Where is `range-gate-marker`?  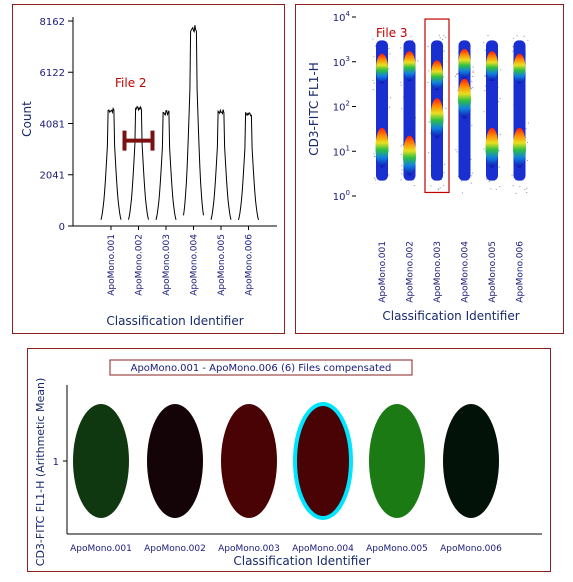 range-gate-marker is located at coordinates (138, 140).